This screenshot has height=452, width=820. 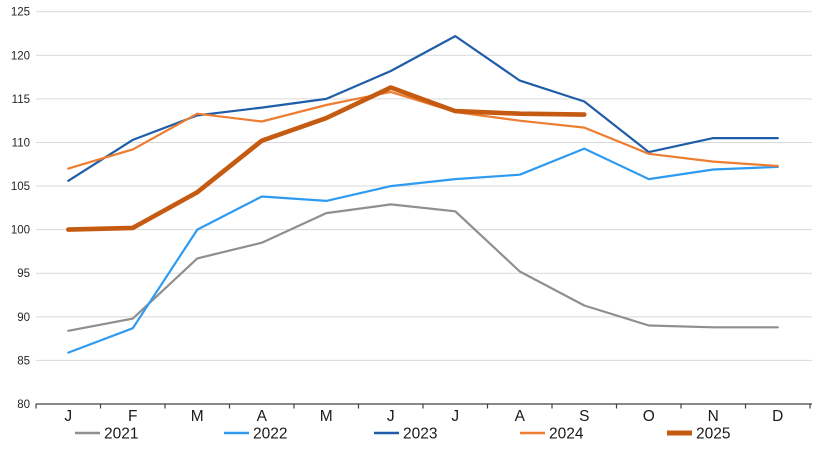 I want to click on legend-label-2024: 2024, so click(x=566, y=434).